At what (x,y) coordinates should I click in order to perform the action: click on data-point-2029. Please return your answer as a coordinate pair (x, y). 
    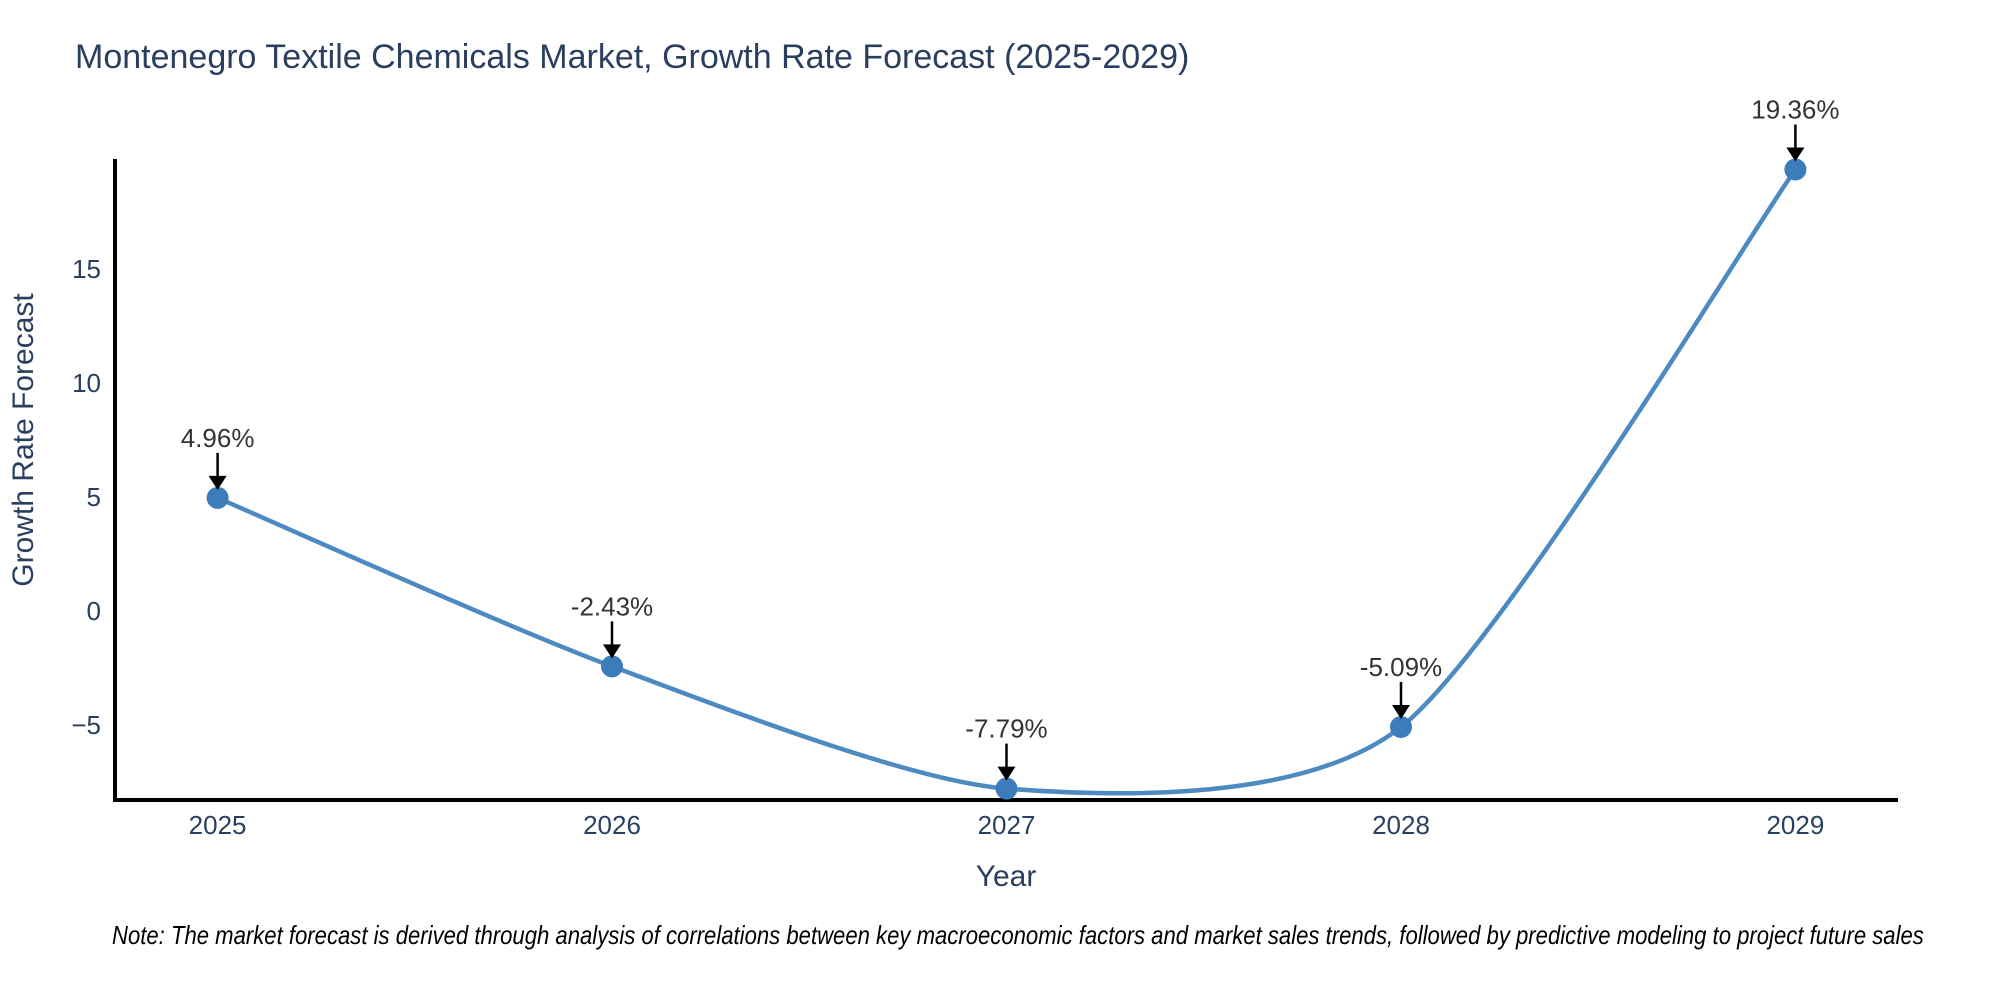
    Looking at the image, I should click on (1795, 169).